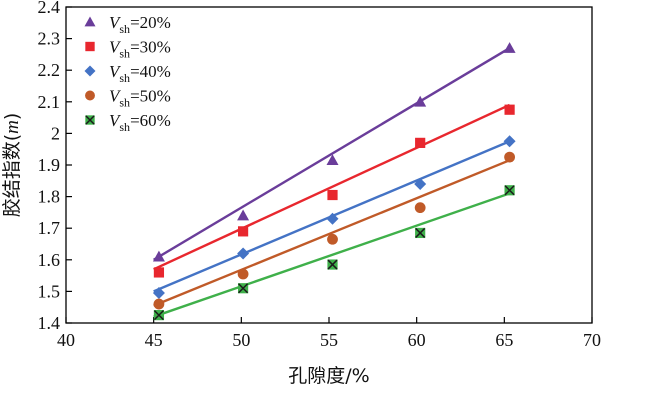 This screenshot has height=405, width=650. What do you see at coordinates (417, 340) in the screenshot?
I see `x-tick-label: 60` at bounding box center [417, 340].